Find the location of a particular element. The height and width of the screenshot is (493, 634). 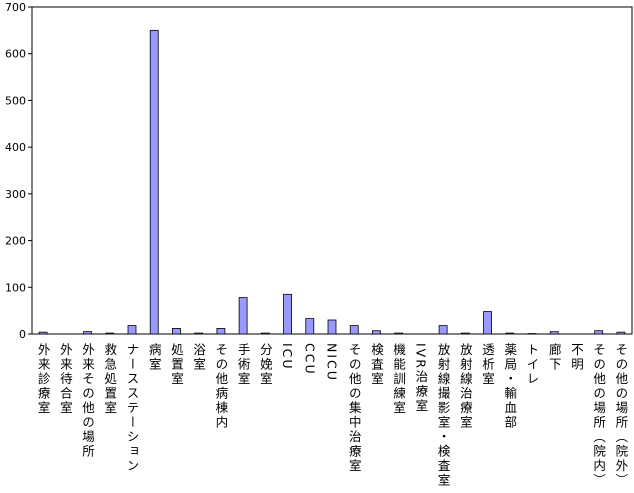

y-tick-label: 100 is located at coordinates (15, 287).